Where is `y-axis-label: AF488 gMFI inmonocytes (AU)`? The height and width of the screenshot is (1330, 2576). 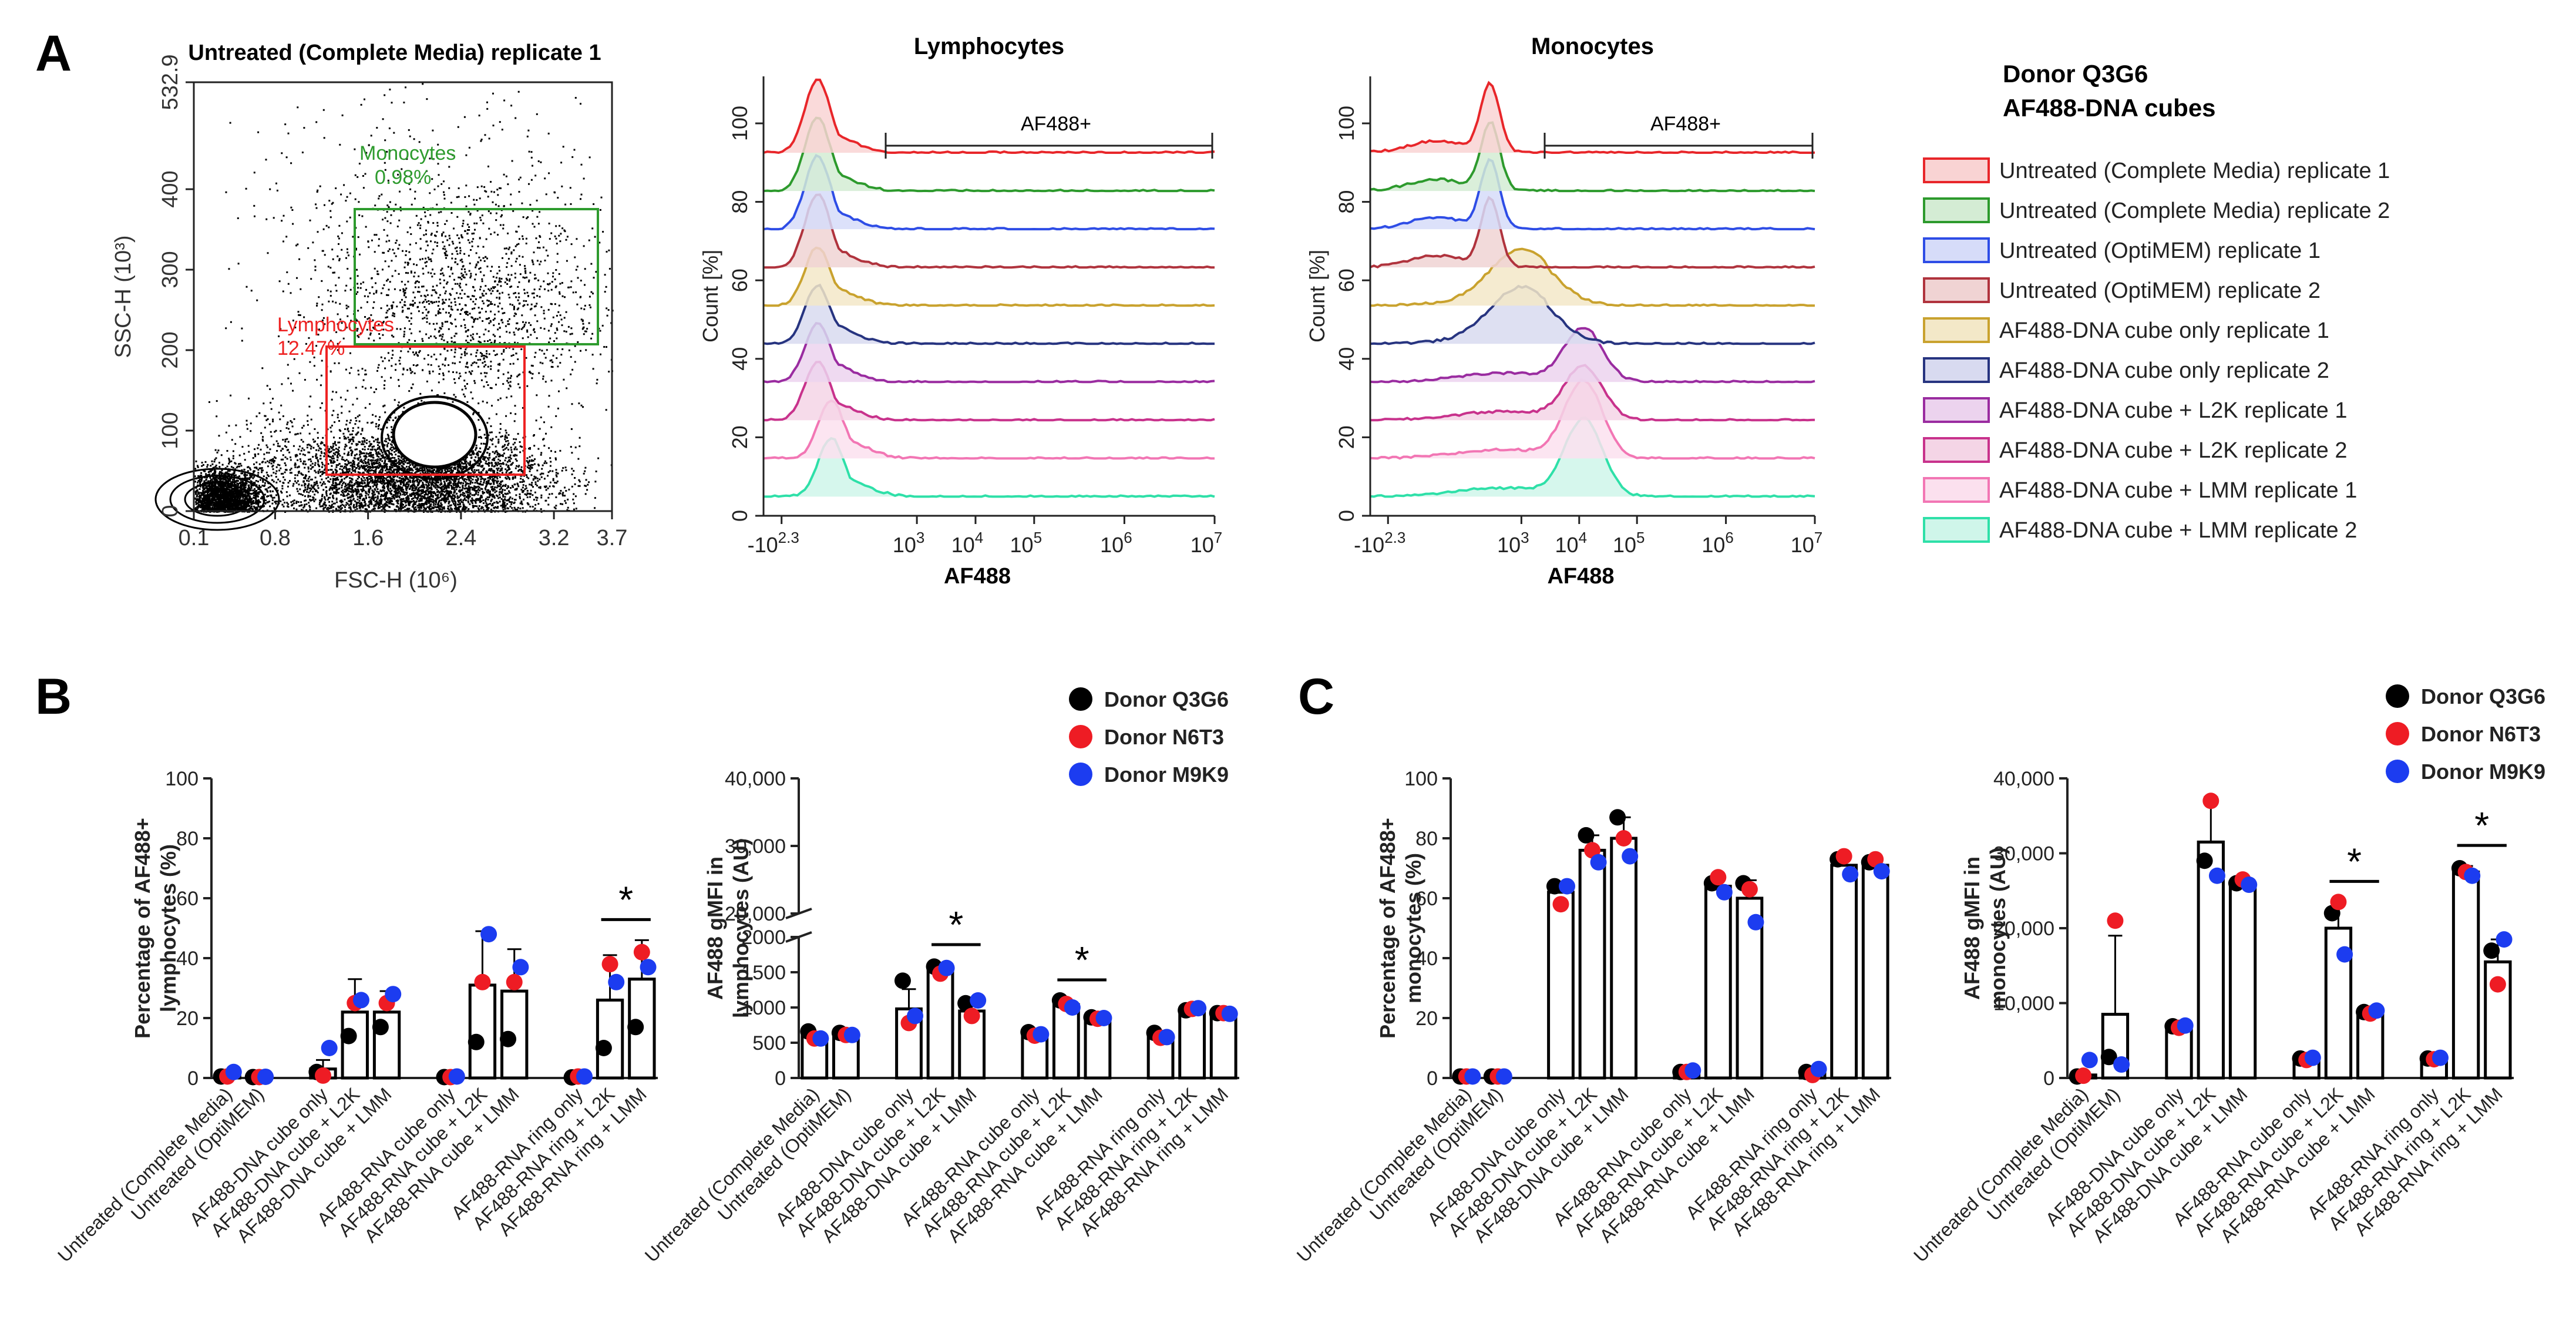
y-axis-label: AF488 gMFI inmonocytes (AU) is located at coordinates (1985, 928).